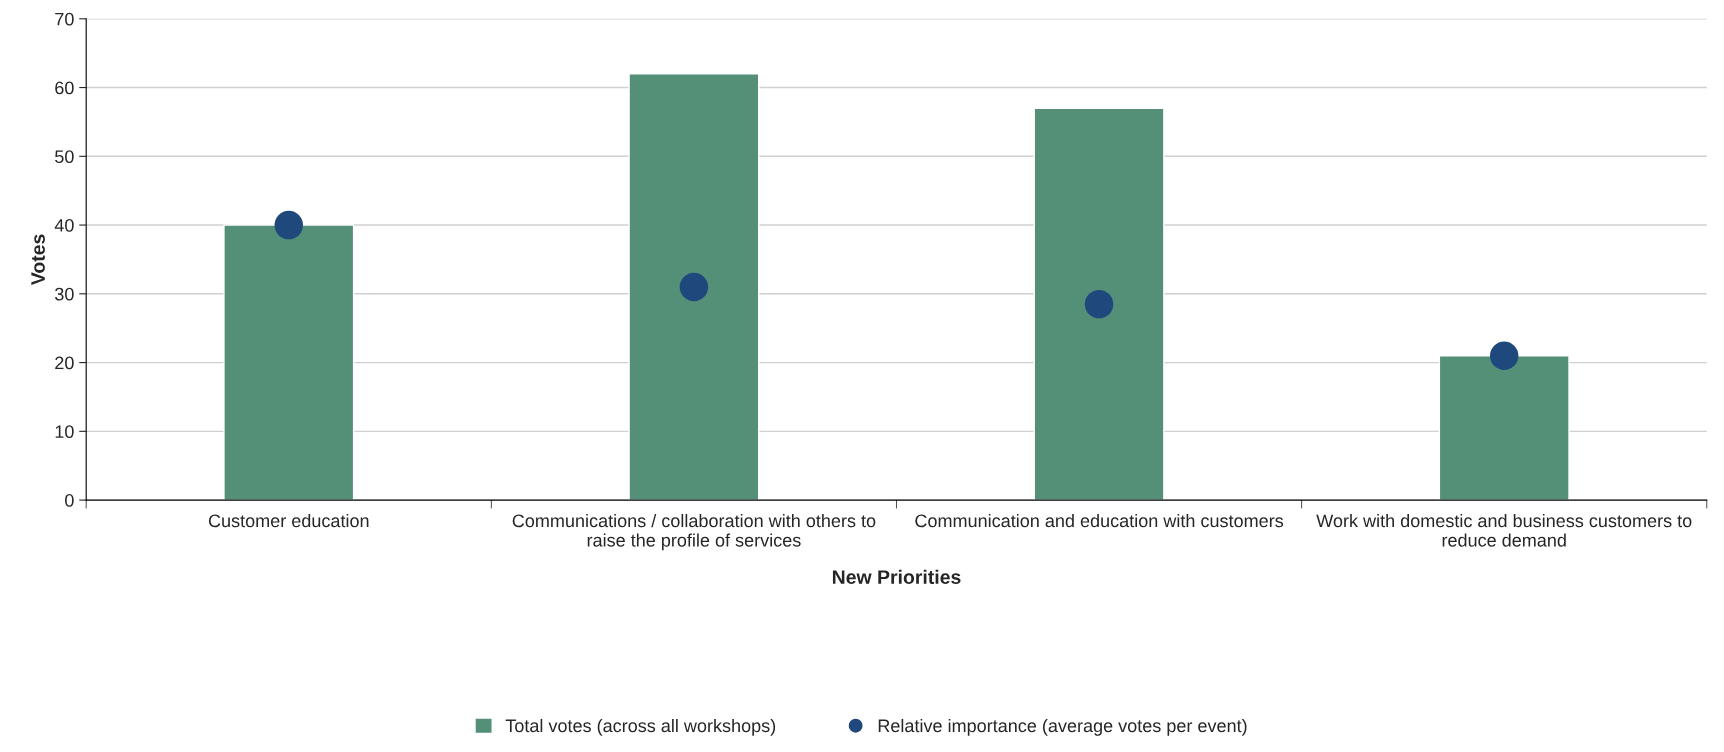  I want to click on legend-label: Total votes (across all workshops), so click(640, 727).